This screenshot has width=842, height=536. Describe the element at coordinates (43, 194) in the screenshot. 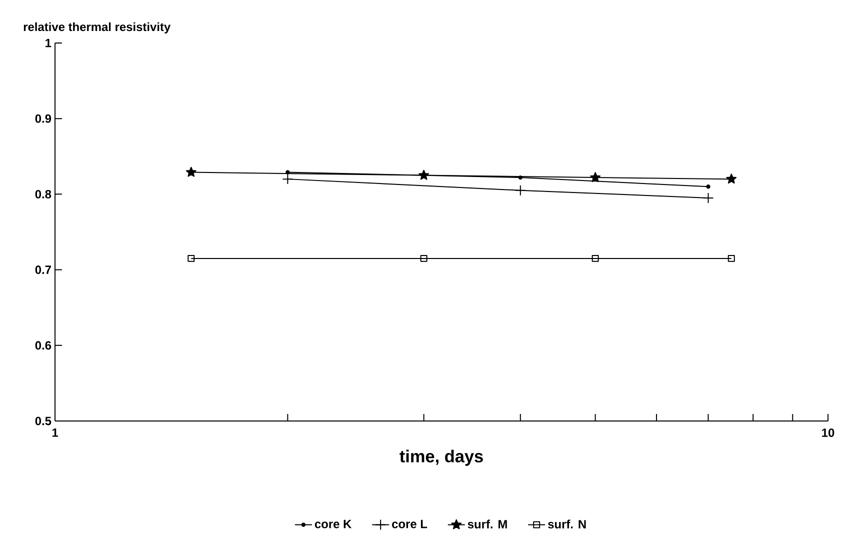

I see `y-tick-label: 0.8` at that location.